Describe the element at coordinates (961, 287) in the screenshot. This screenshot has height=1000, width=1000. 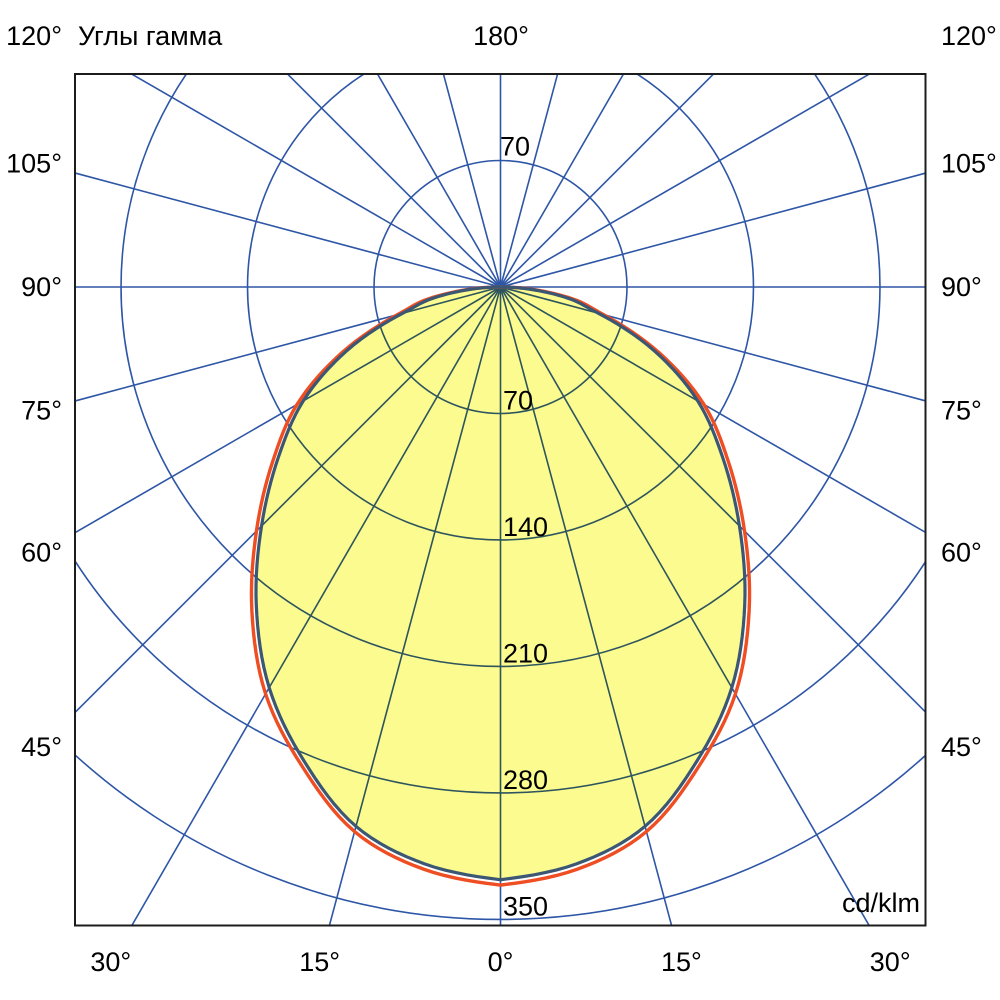
I see `gamma-tick-right-90: 90°` at that location.